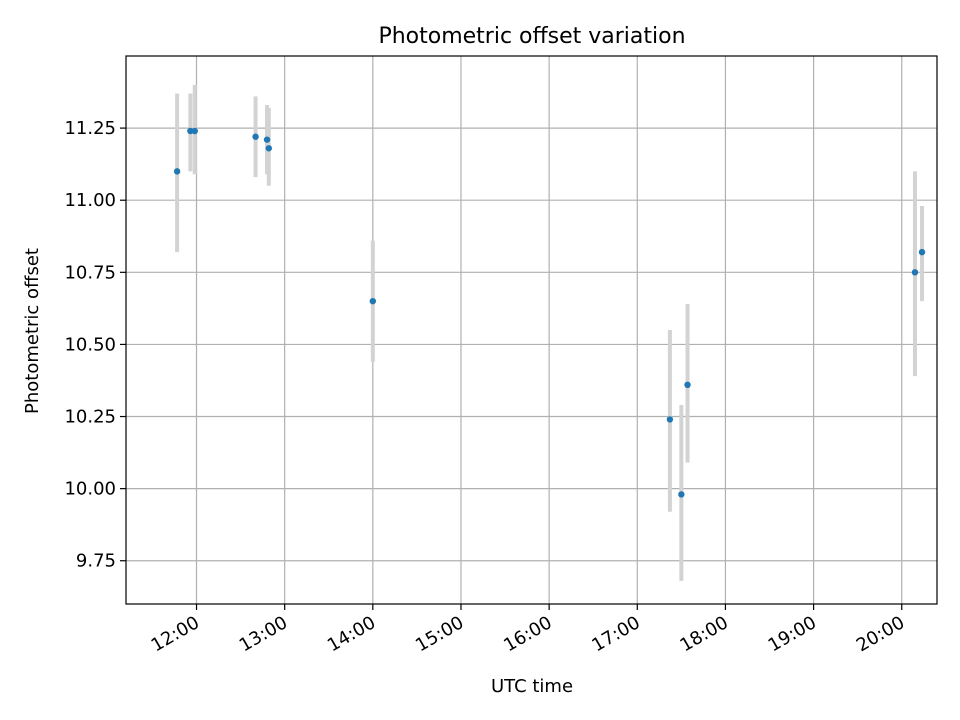 This screenshot has height=720, width=960. What do you see at coordinates (90, 417) in the screenshot?
I see `y-tick-label: 10.25` at bounding box center [90, 417].